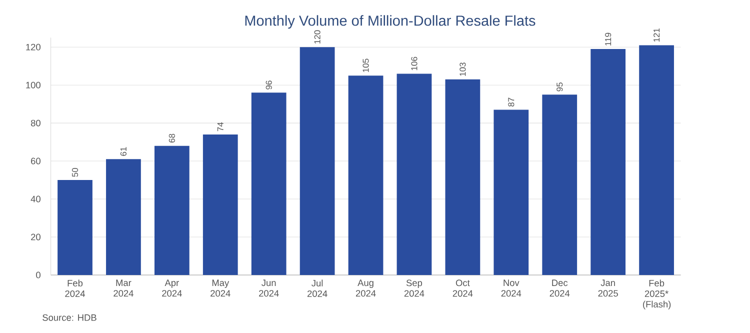  I want to click on data-label: 61, so click(123, 151).